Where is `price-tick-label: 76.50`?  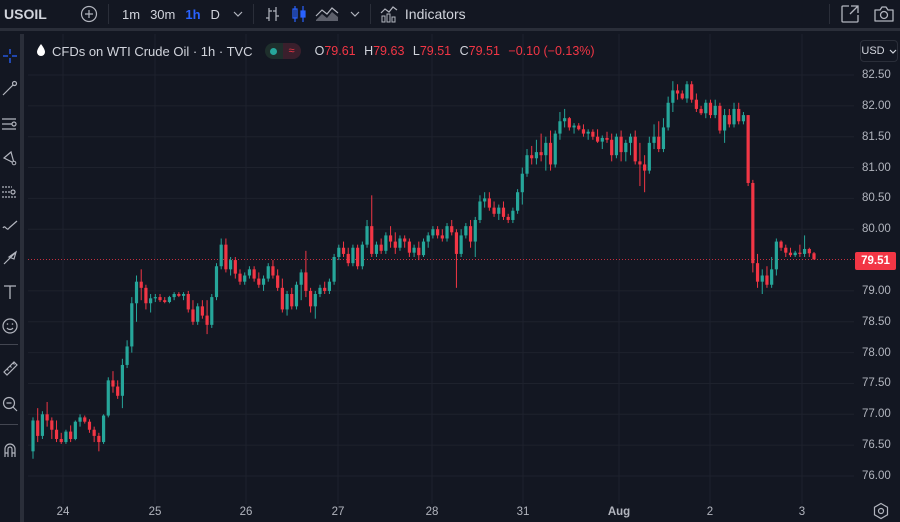 price-tick-label: 76.50 is located at coordinates (876, 445).